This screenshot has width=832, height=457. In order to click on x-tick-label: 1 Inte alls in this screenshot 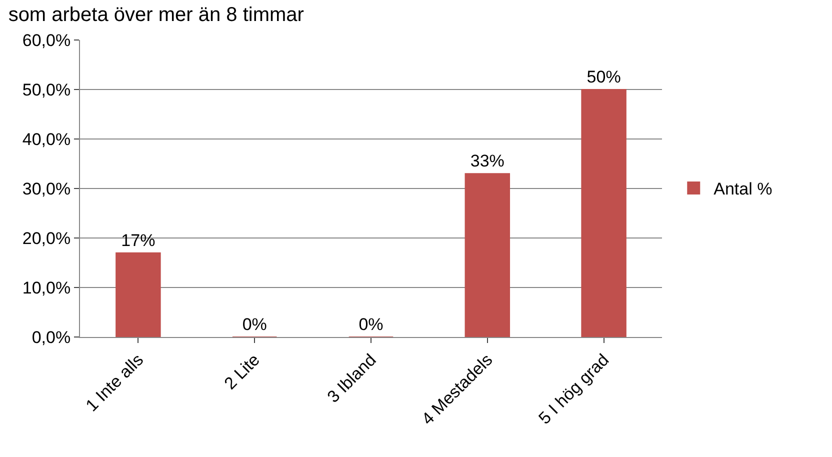, I will do `click(115, 383)`.